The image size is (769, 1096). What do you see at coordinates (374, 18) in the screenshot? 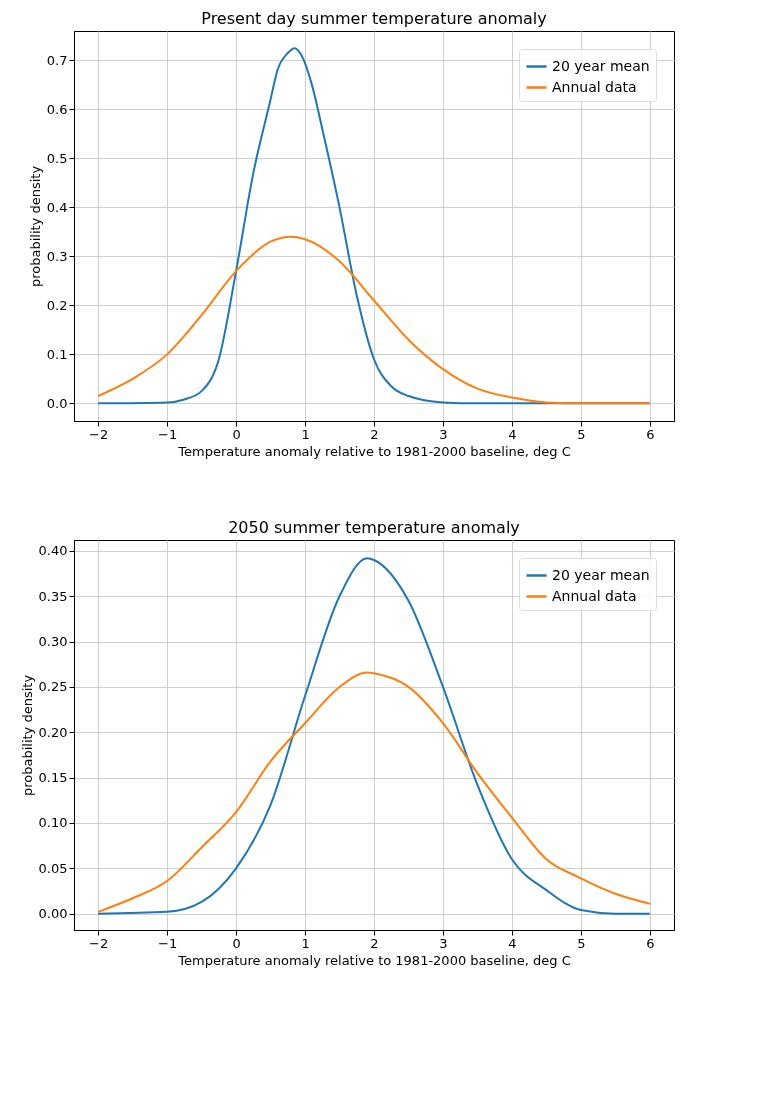
I see `chart-title: Present day summer temperature anomaly` at bounding box center [374, 18].